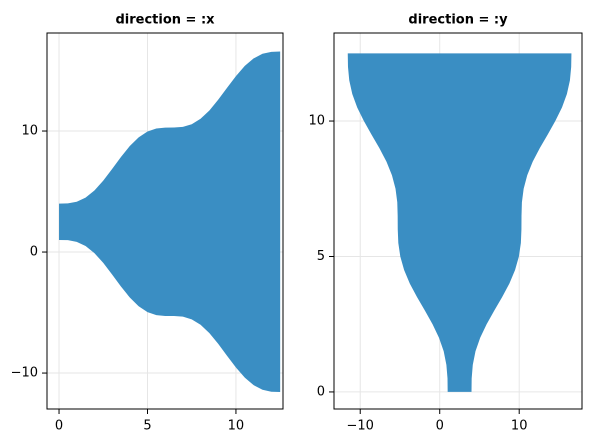 The height and width of the screenshot is (446, 596). What do you see at coordinates (165, 20) in the screenshot?
I see `panel-title: direction = :x` at bounding box center [165, 20].